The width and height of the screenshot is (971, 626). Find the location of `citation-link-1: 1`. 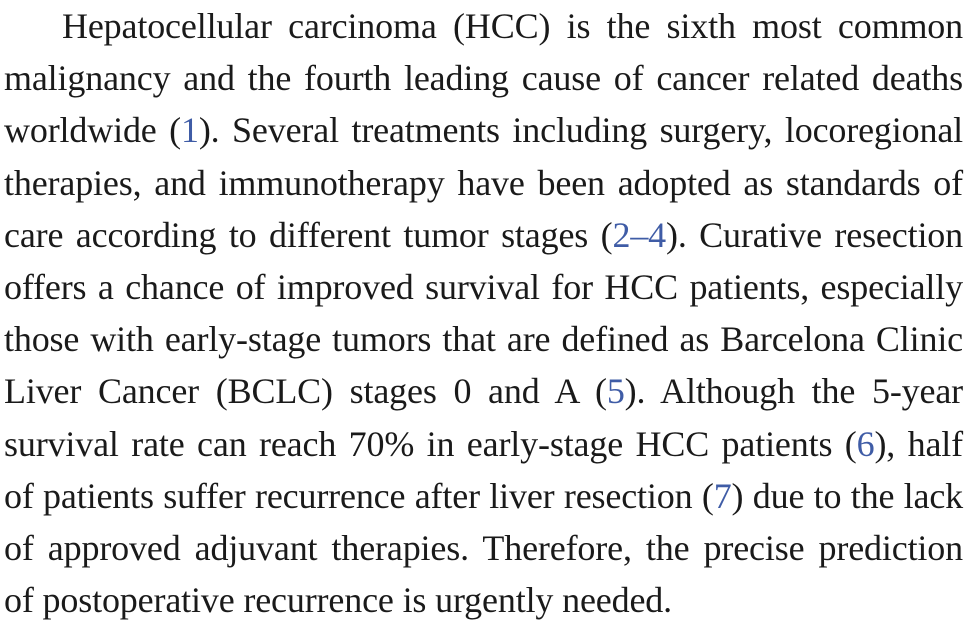

citation-link-1: 1 is located at coordinates (189, 130).